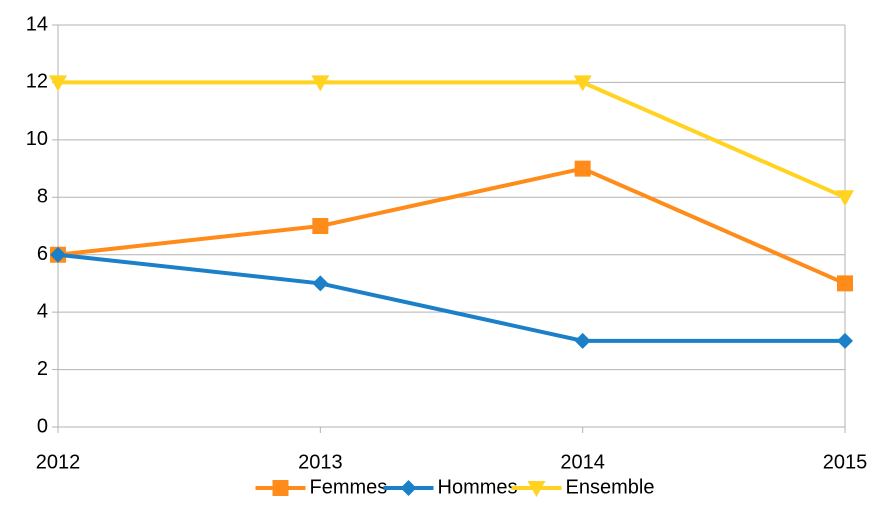 The height and width of the screenshot is (528, 877). Describe the element at coordinates (42, 426) in the screenshot. I see `y-tick-label: 0` at that location.